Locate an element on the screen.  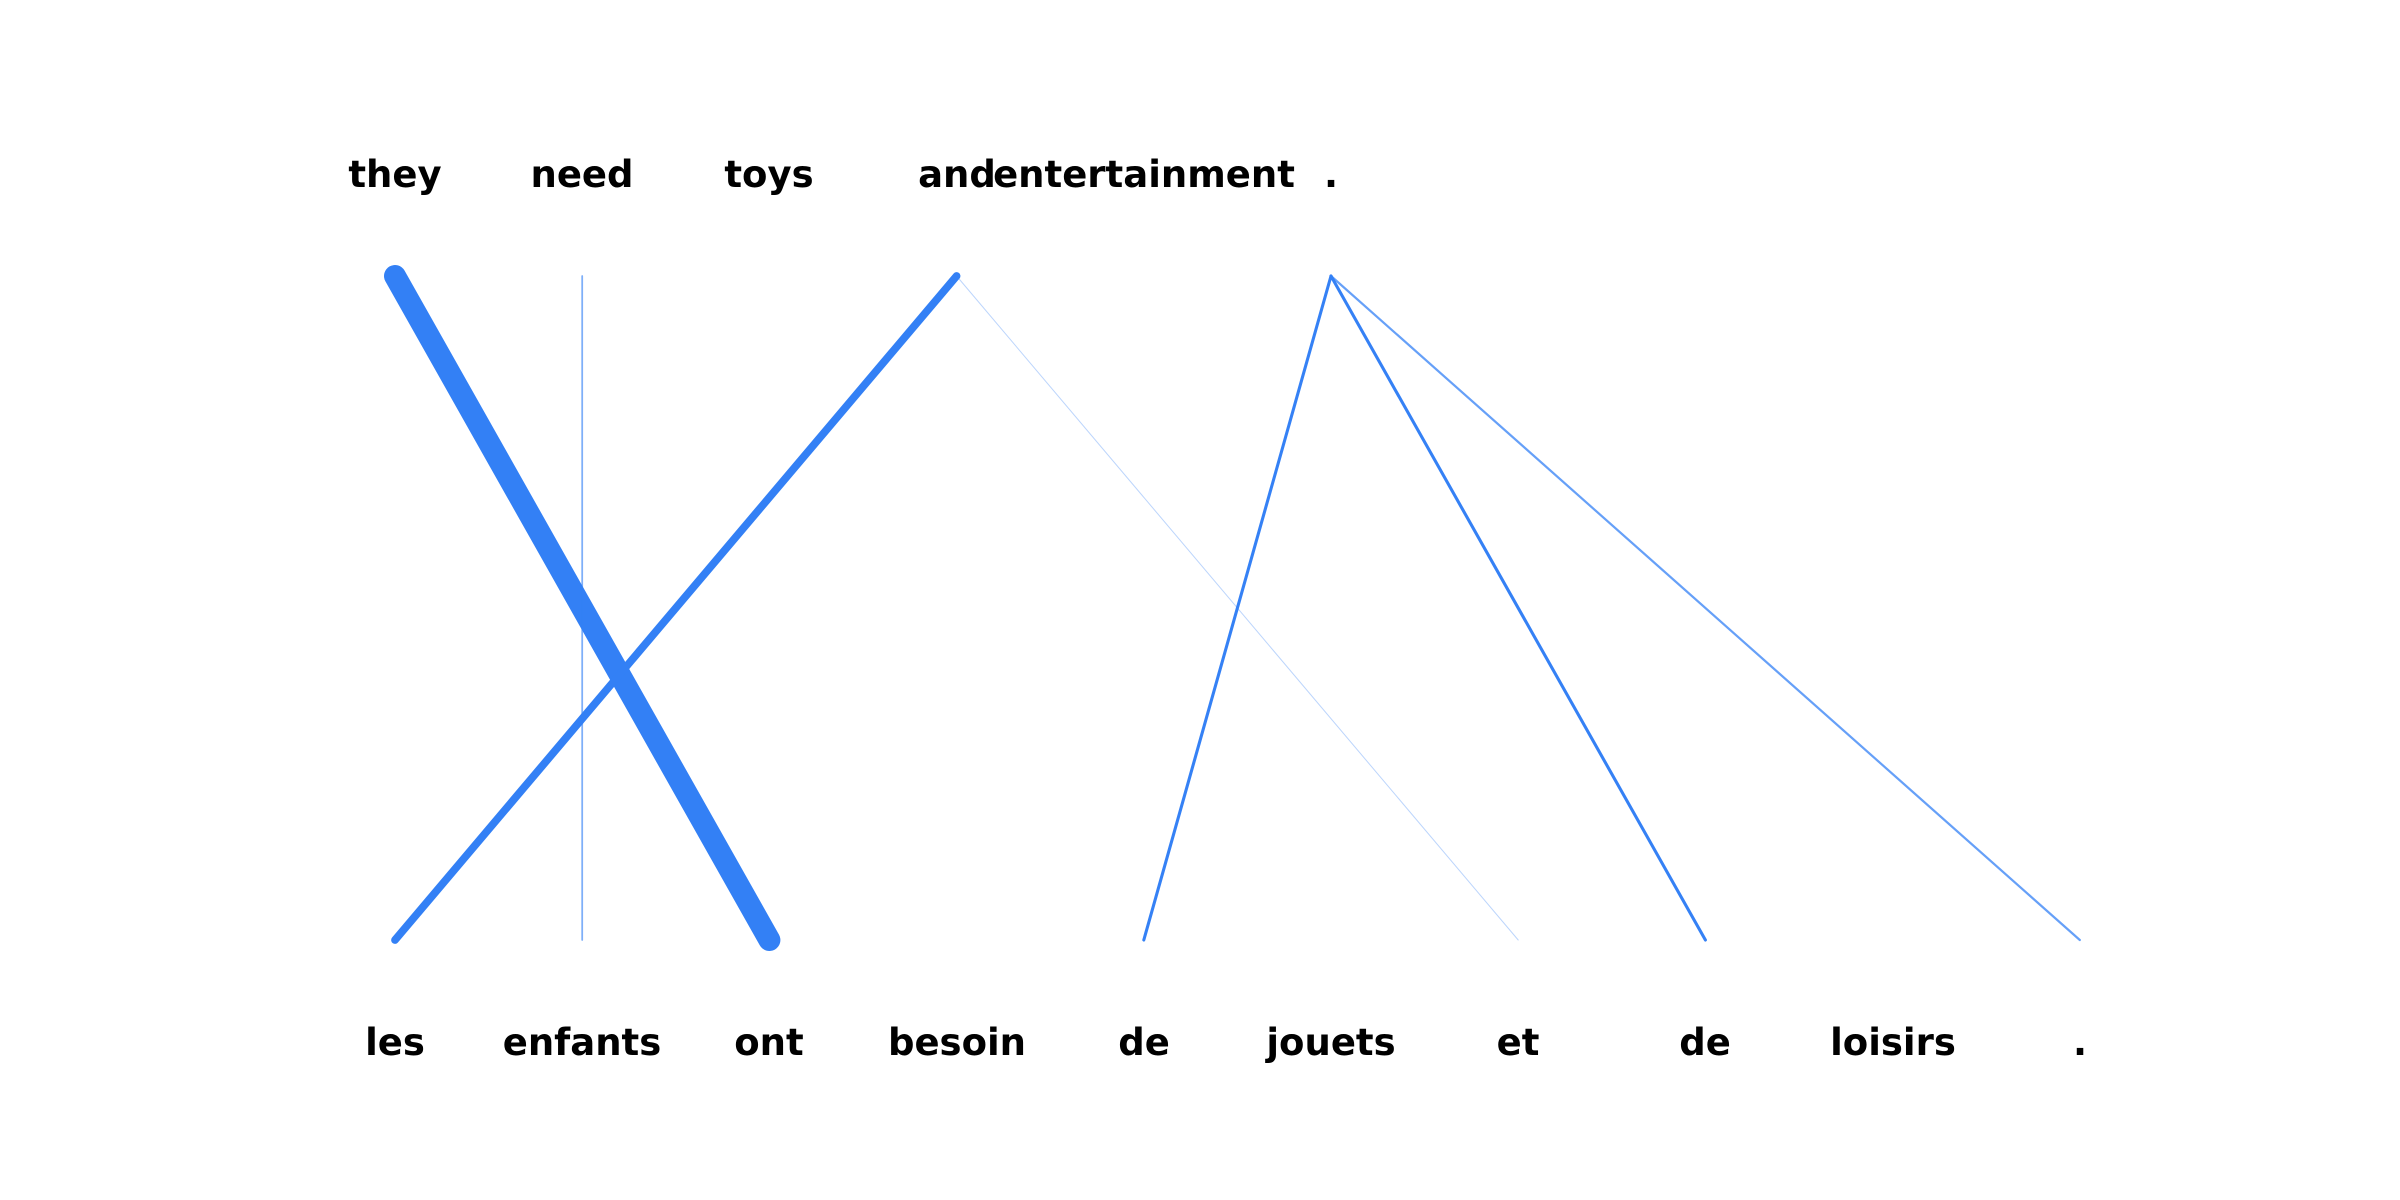
source-token-toys: toys is located at coordinates (768, 174).